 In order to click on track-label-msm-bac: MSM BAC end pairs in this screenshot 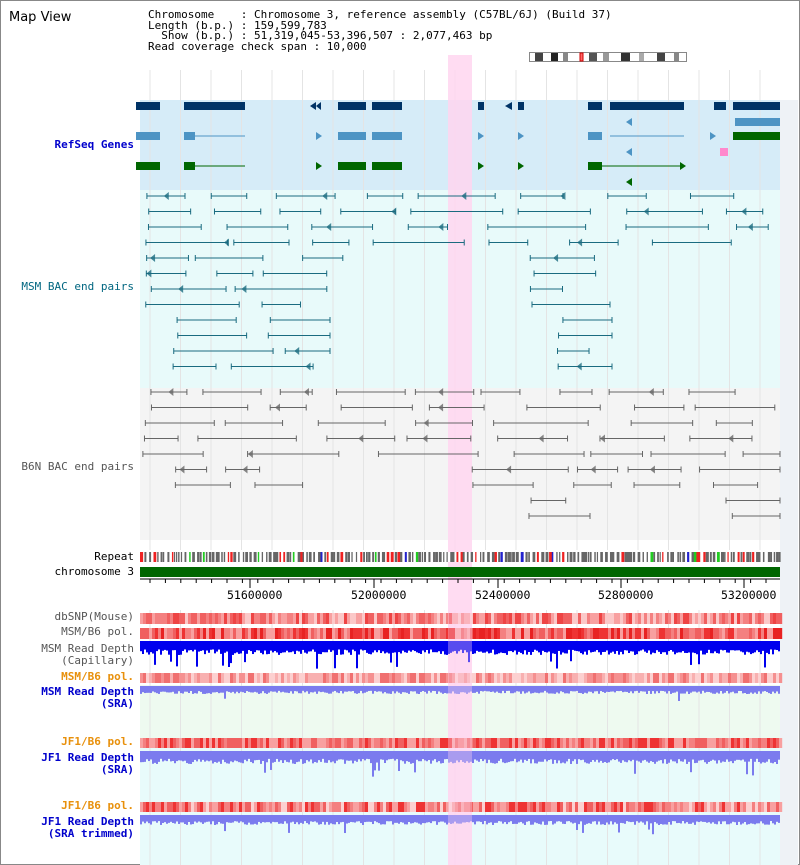, I will do `click(77, 286)`.